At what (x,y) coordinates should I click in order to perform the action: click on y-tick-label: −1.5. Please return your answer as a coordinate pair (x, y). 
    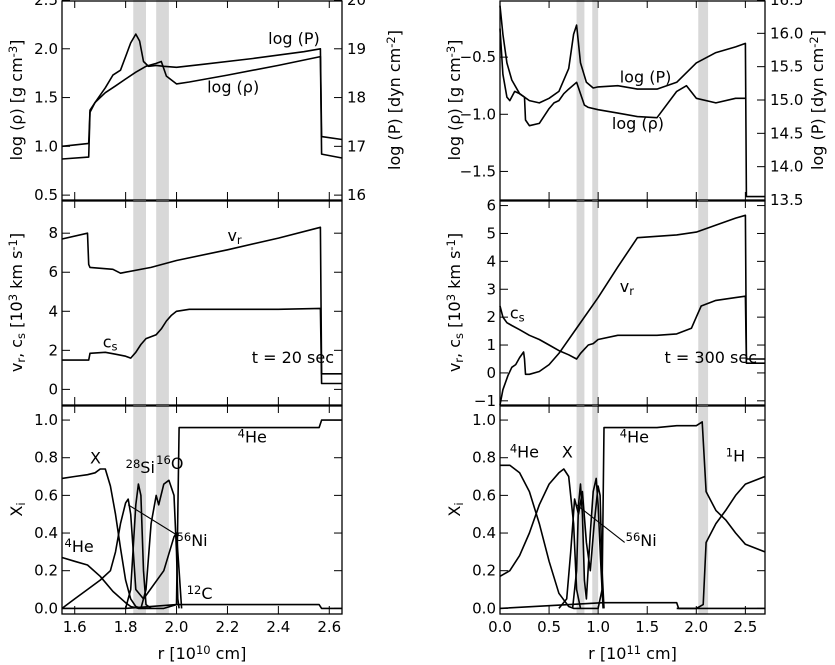
    Looking at the image, I should click on (478, 171).